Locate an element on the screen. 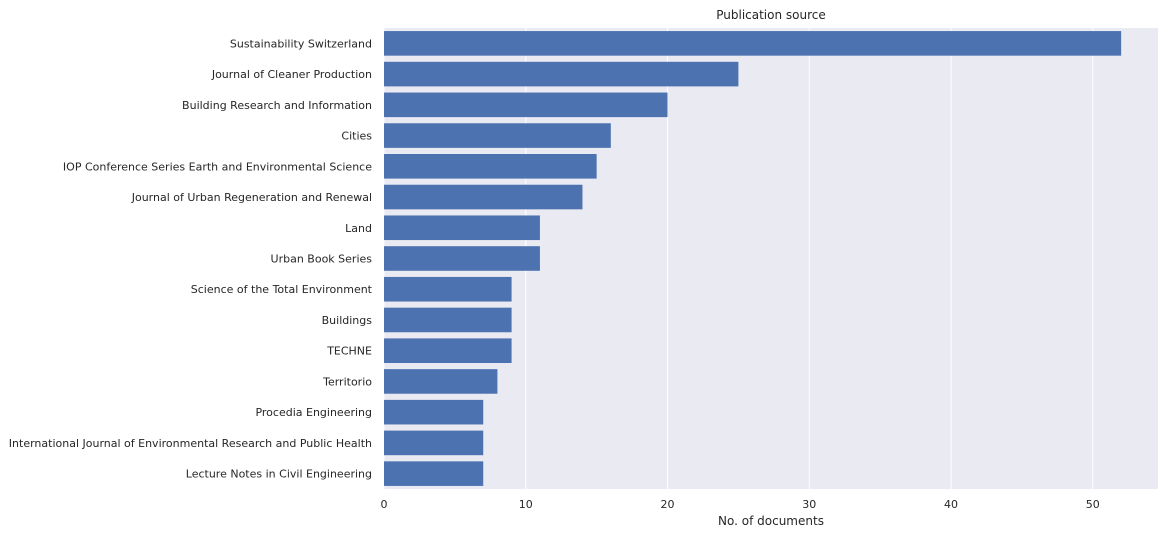  x-tick-label: 0 is located at coordinates (384, 504).